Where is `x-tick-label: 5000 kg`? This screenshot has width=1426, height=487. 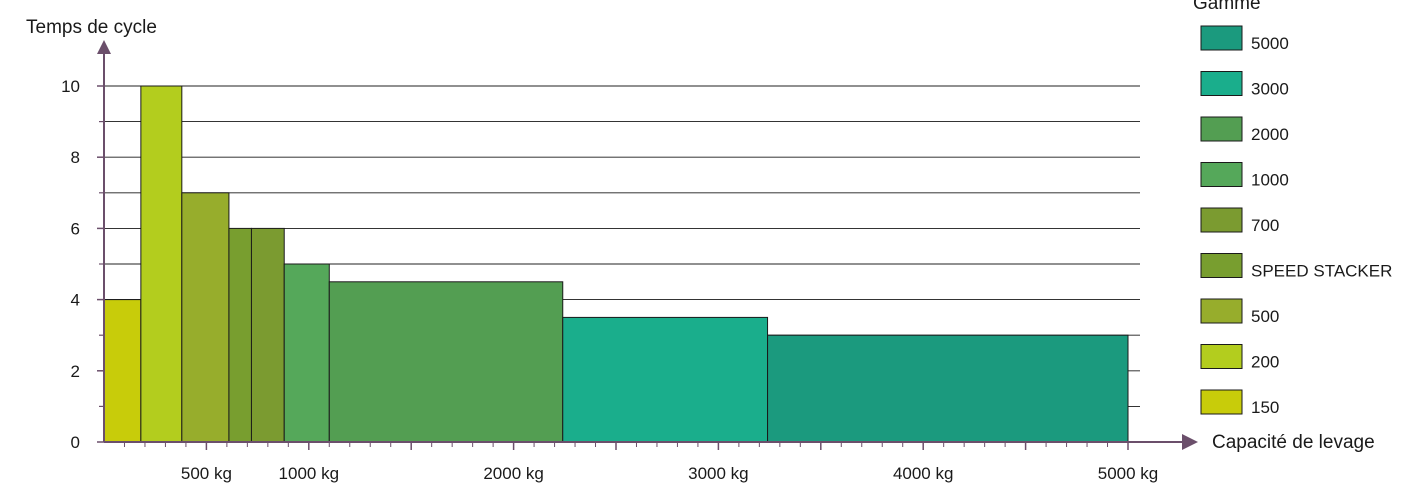 x-tick-label: 5000 kg is located at coordinates (1128, 473).